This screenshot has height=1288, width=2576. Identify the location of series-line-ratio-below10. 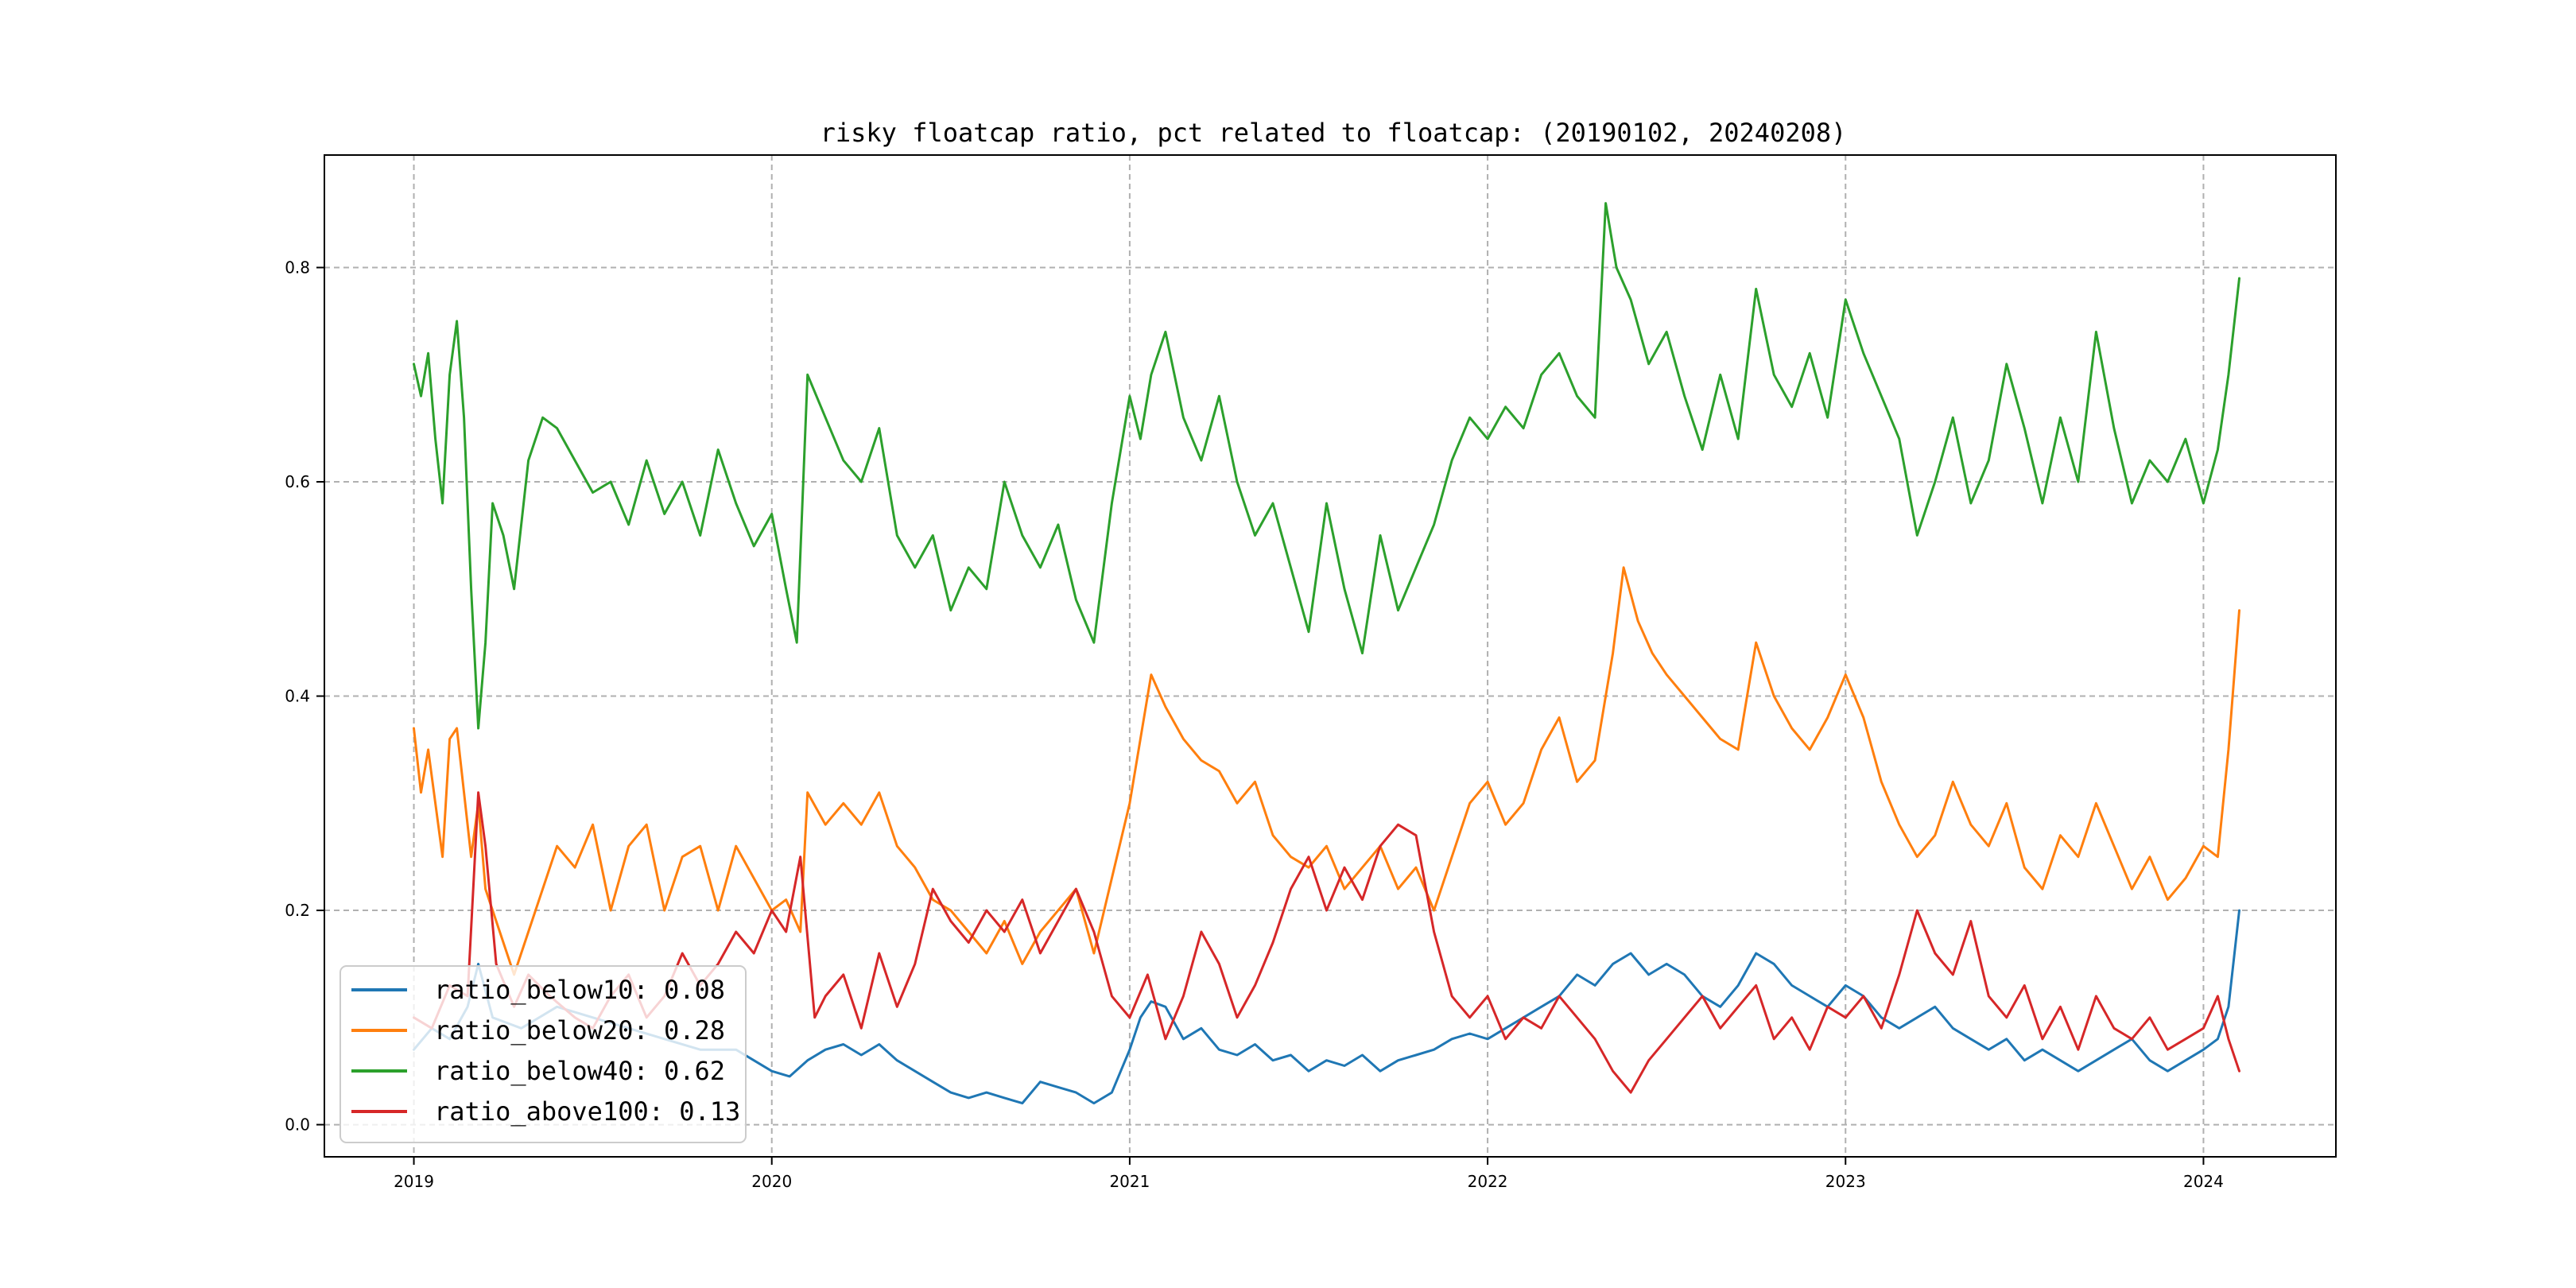
(1327, 1007).